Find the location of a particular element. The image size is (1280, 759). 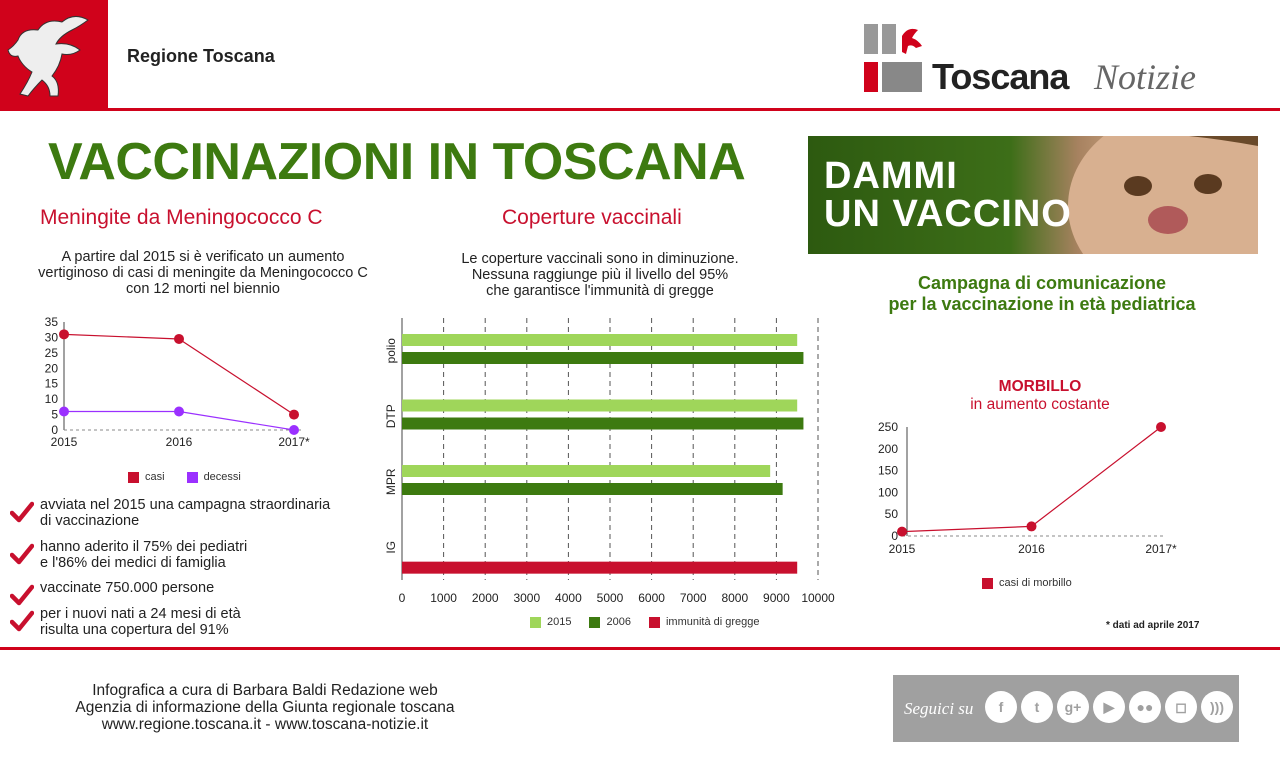

y-tick-label: 10 is located at coordinates (52, 399).